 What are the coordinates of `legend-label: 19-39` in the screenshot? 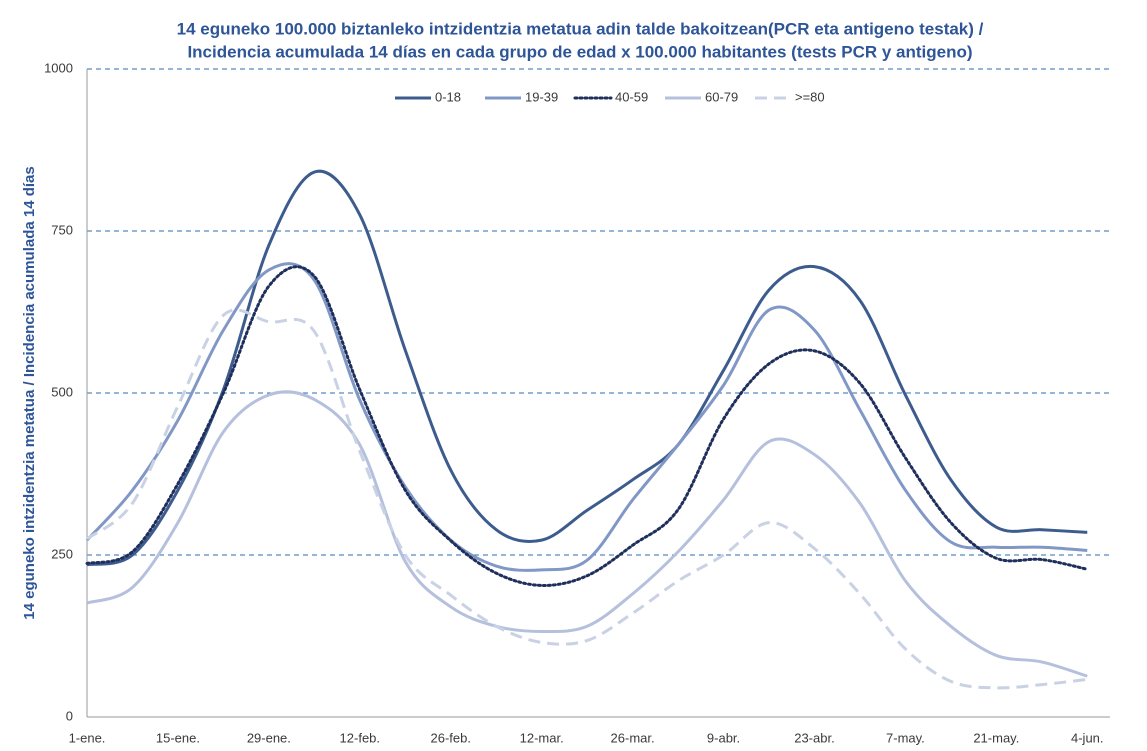 It's located at (541, 96).